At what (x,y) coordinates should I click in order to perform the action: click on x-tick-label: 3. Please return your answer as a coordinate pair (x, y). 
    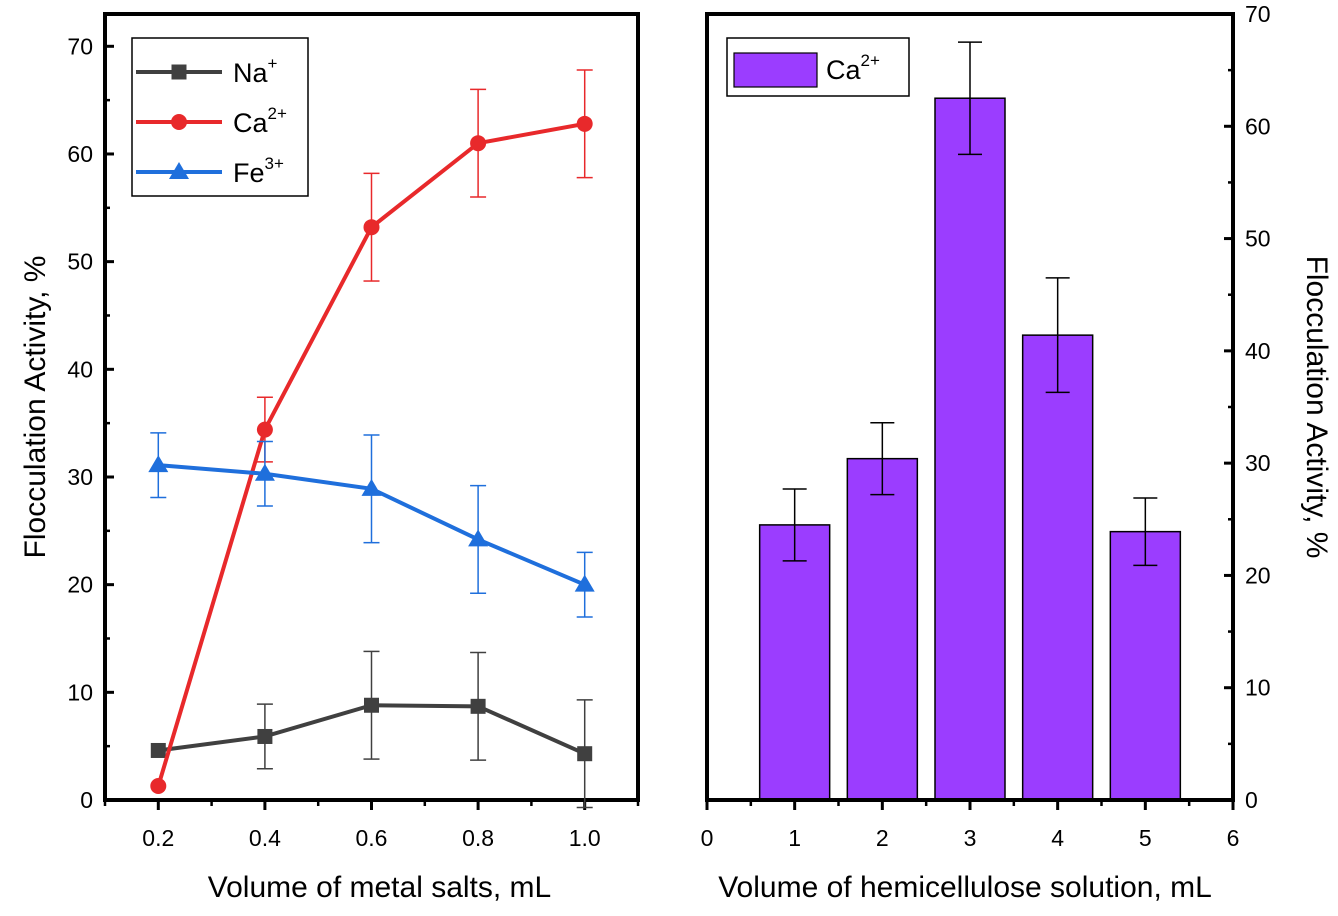
    Looking at the image, I should click on (970, 838).